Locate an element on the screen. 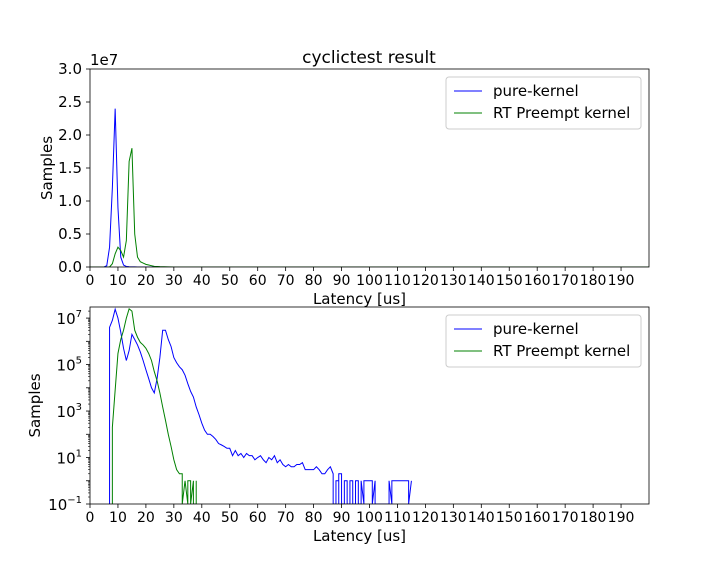 The width and height of the screenshot is (720, 576). series-line-pure-kernel is located at coordinates (260, 405).